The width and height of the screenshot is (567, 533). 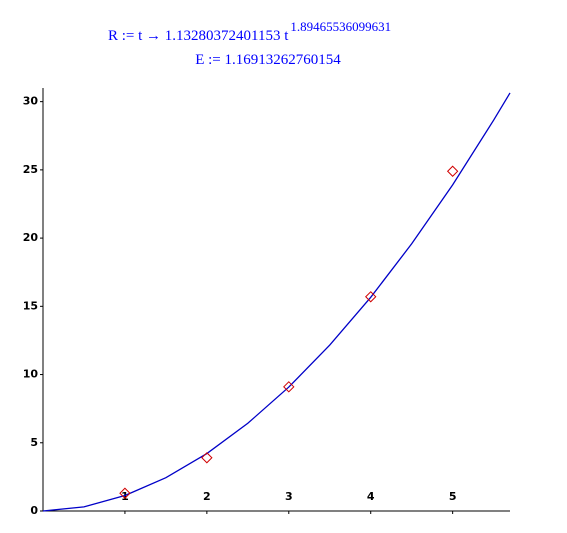 I want to click on x-tick-label: 2, so click(x=207, y=496).